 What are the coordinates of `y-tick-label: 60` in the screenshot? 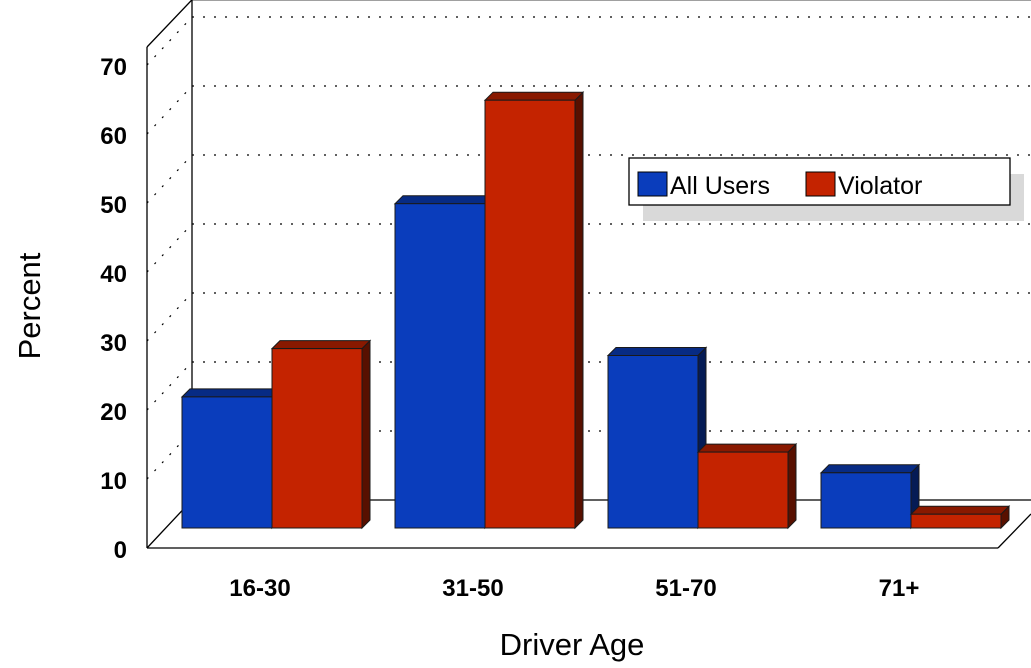 It's located at (113, 136).